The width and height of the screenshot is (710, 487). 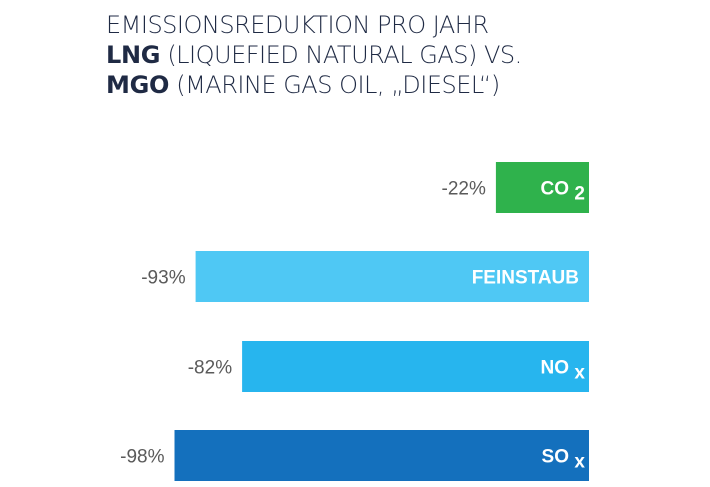 I want to click on title-line-3: MGO (MARINE GAS OIL, „DIESEL“), so click(x=396, y=85).